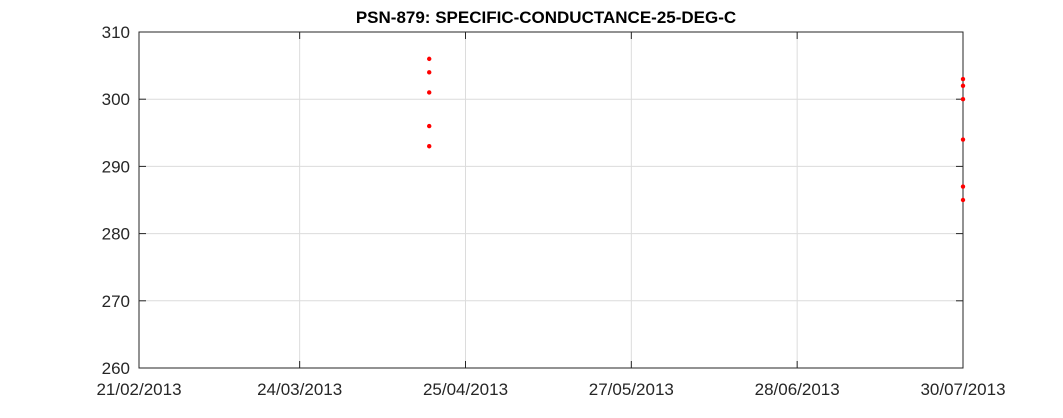 This screenshot has width=1063, height=418. What do you see at coordinates (116, 32) in the screenshot?
I see `y-tick-label: 310` at bounding box center [116, 32].